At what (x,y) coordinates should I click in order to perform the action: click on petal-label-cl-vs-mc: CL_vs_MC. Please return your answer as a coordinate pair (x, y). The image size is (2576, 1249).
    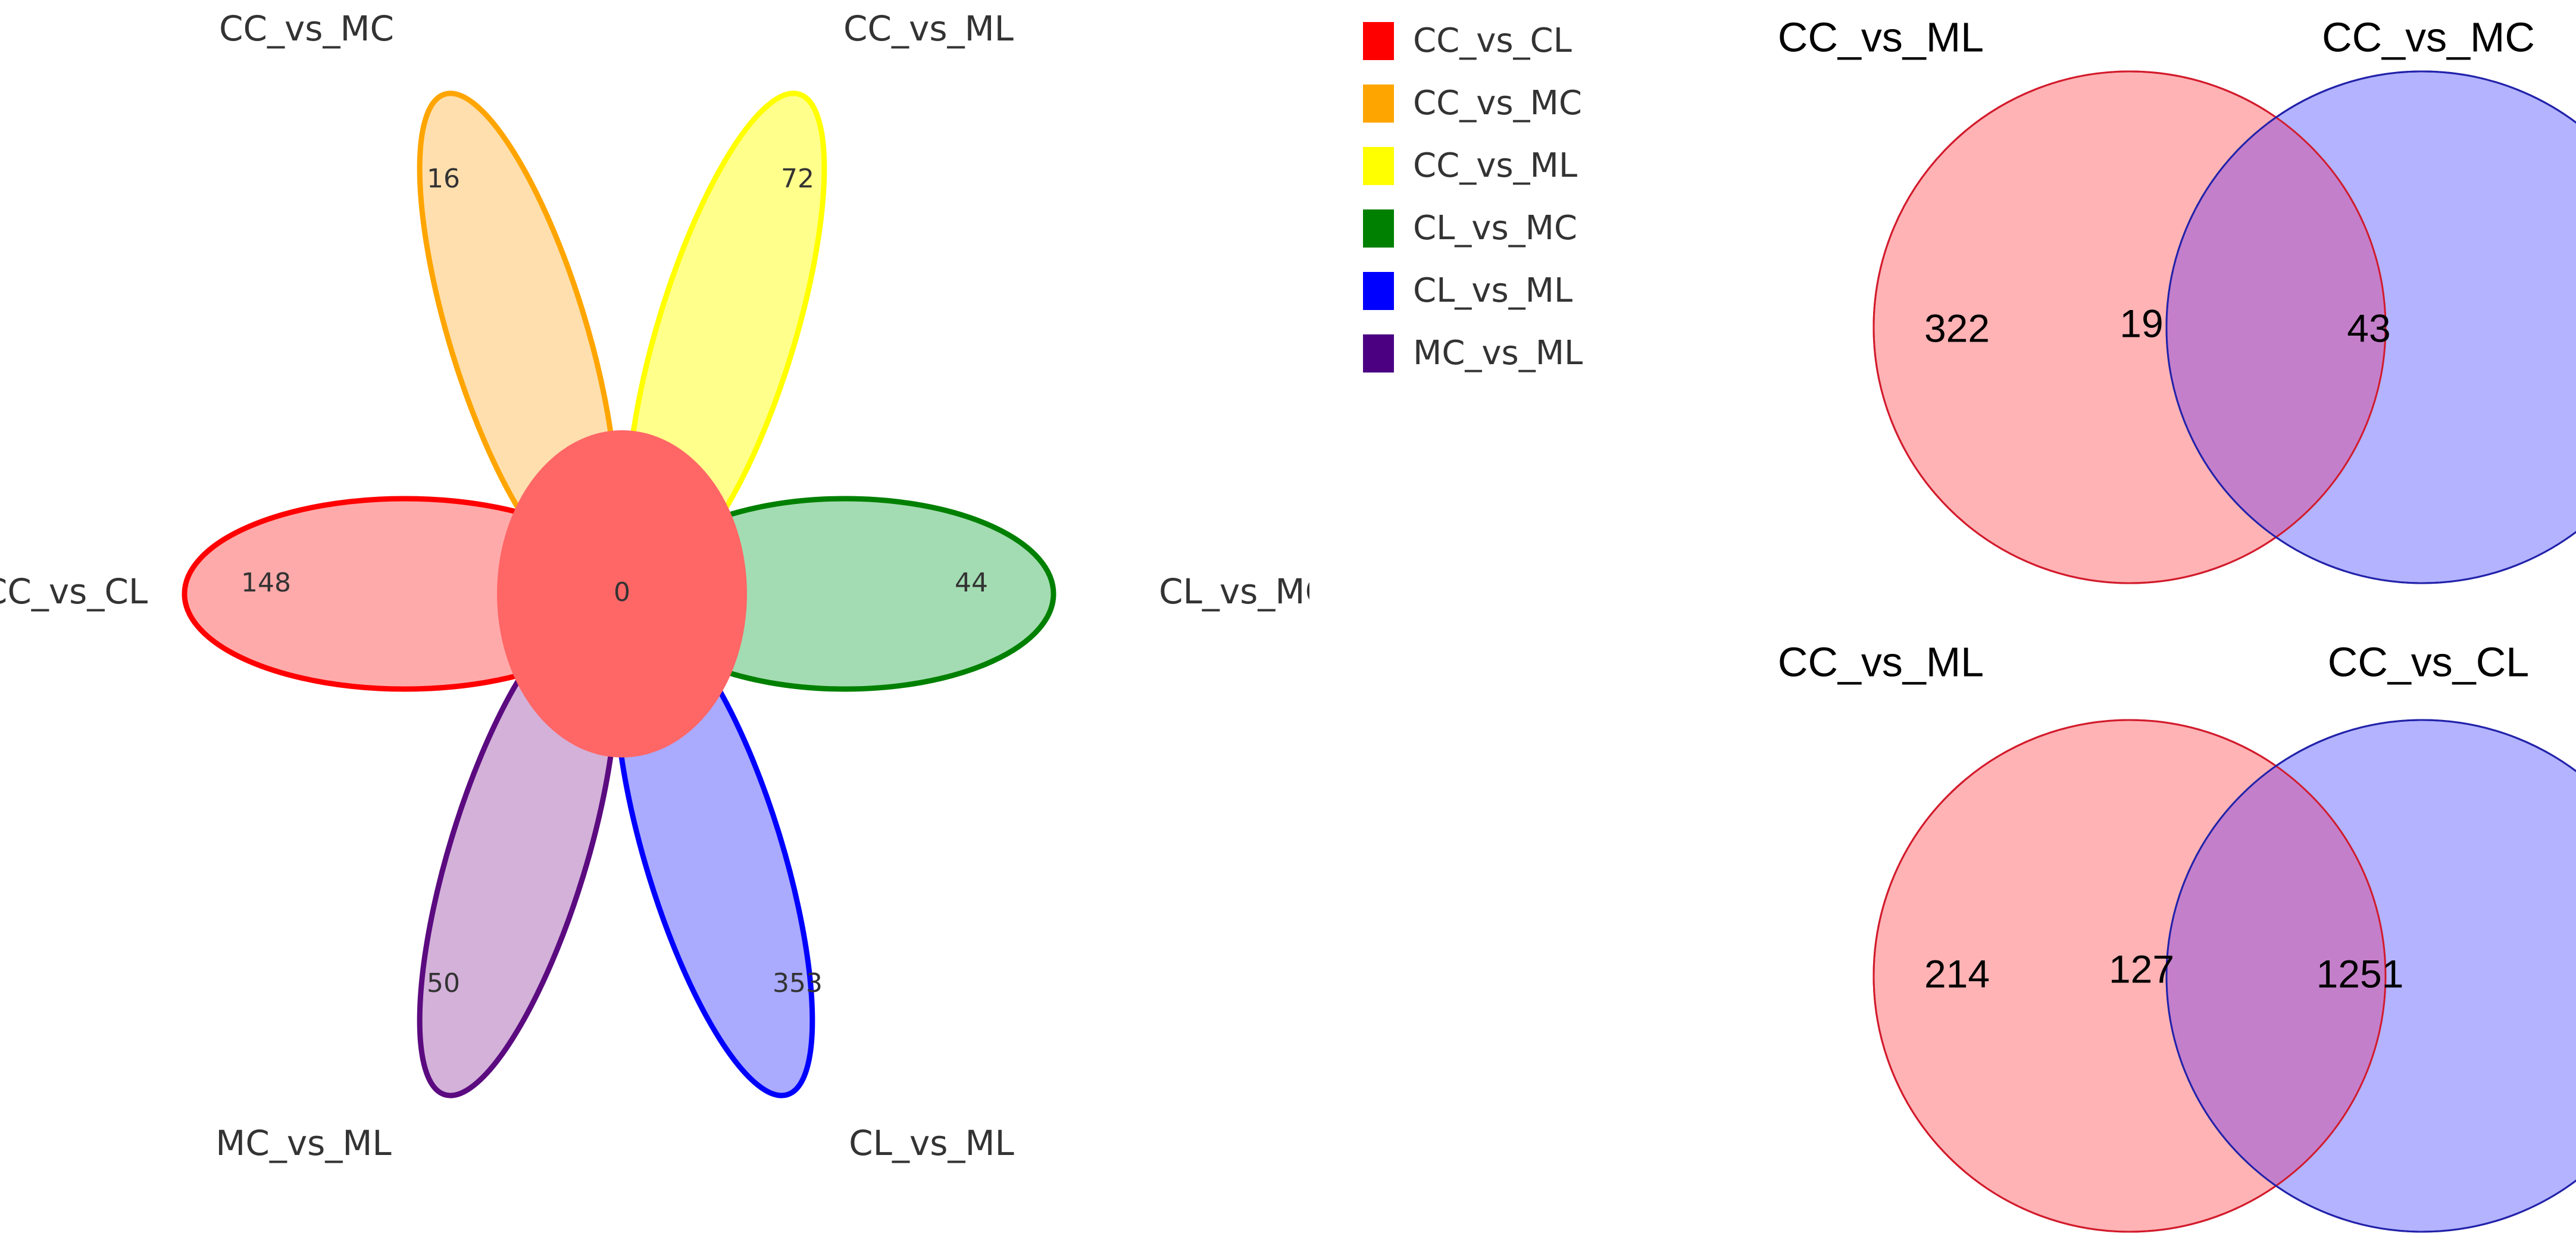
    Looking at the image, I should click on (1234, 591).